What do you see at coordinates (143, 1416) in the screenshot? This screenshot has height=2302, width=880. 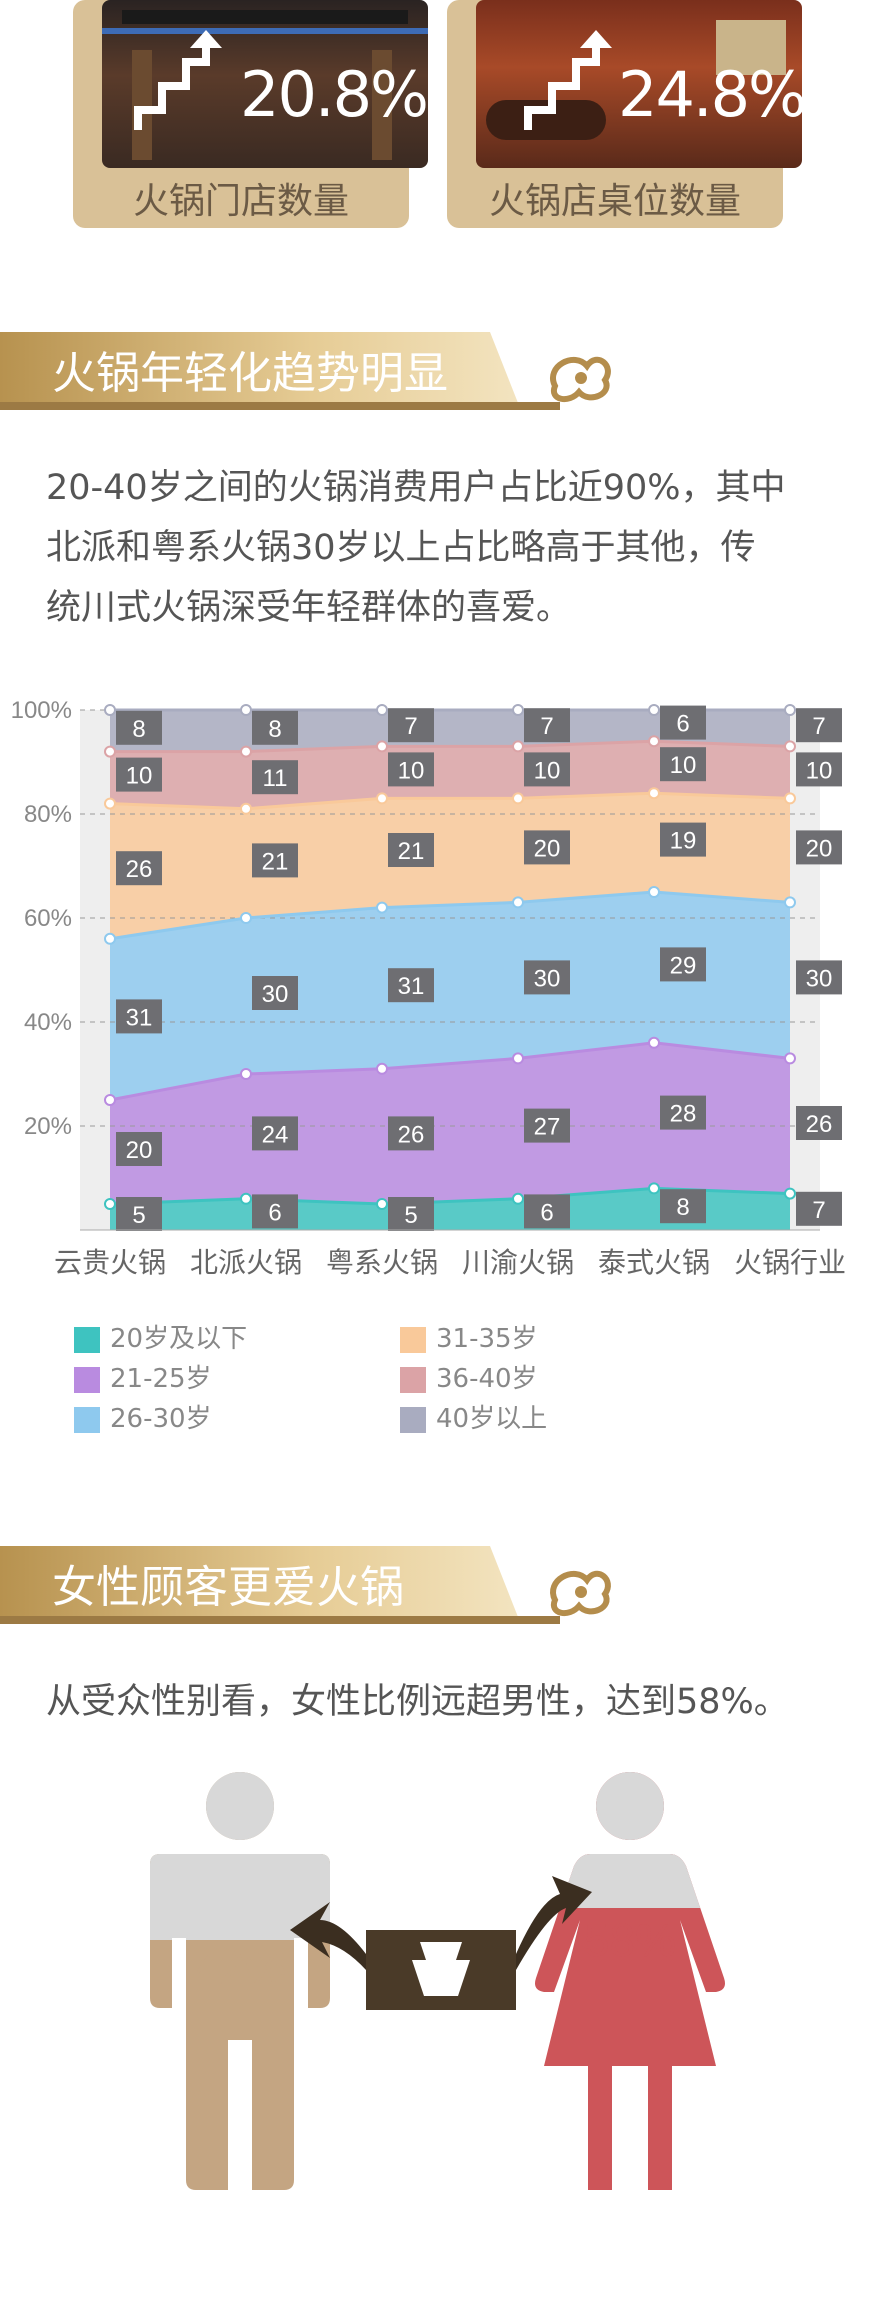 I see `legend-item: 26-30岁` at bounding box center [143, 1416].